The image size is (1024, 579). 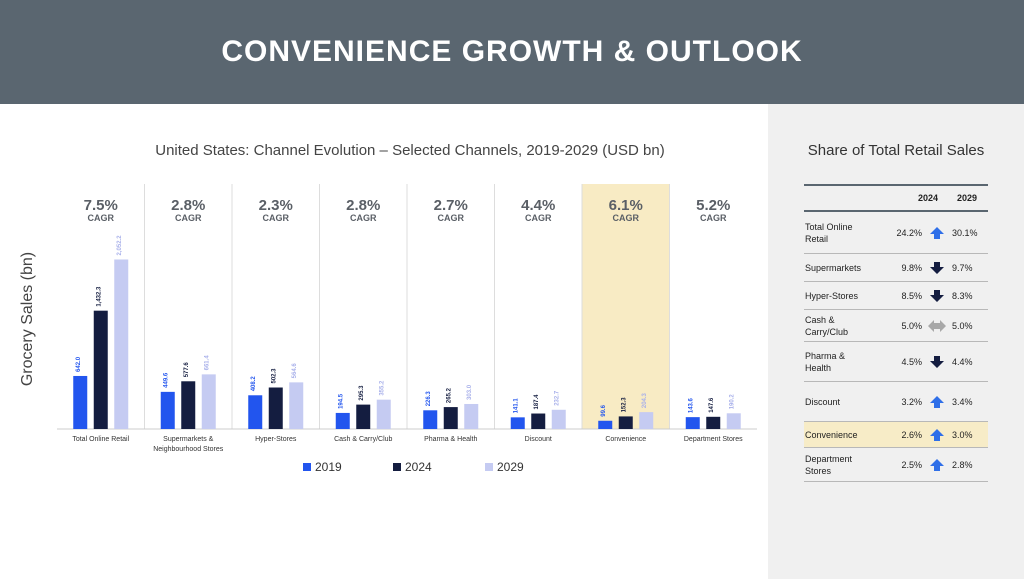 I want to click on legend-label-2029: 2029, so click(x=510, y=467).